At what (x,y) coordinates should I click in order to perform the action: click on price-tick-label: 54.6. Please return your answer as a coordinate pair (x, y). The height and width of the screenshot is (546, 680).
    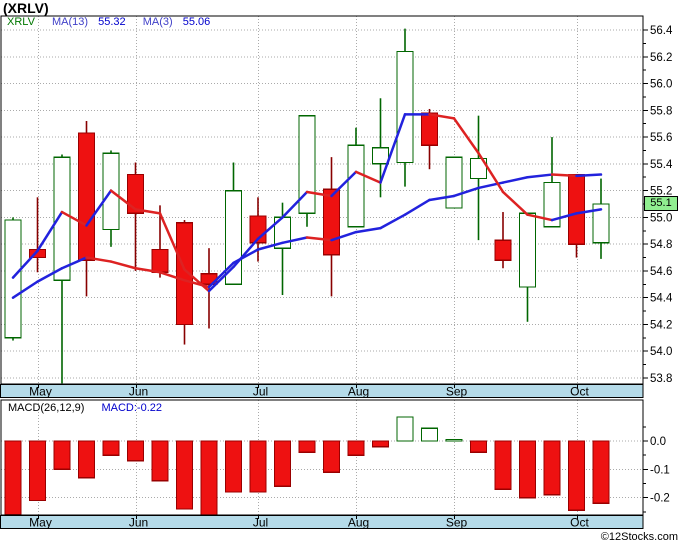
    Looking at the image, I should click on (661, 272).